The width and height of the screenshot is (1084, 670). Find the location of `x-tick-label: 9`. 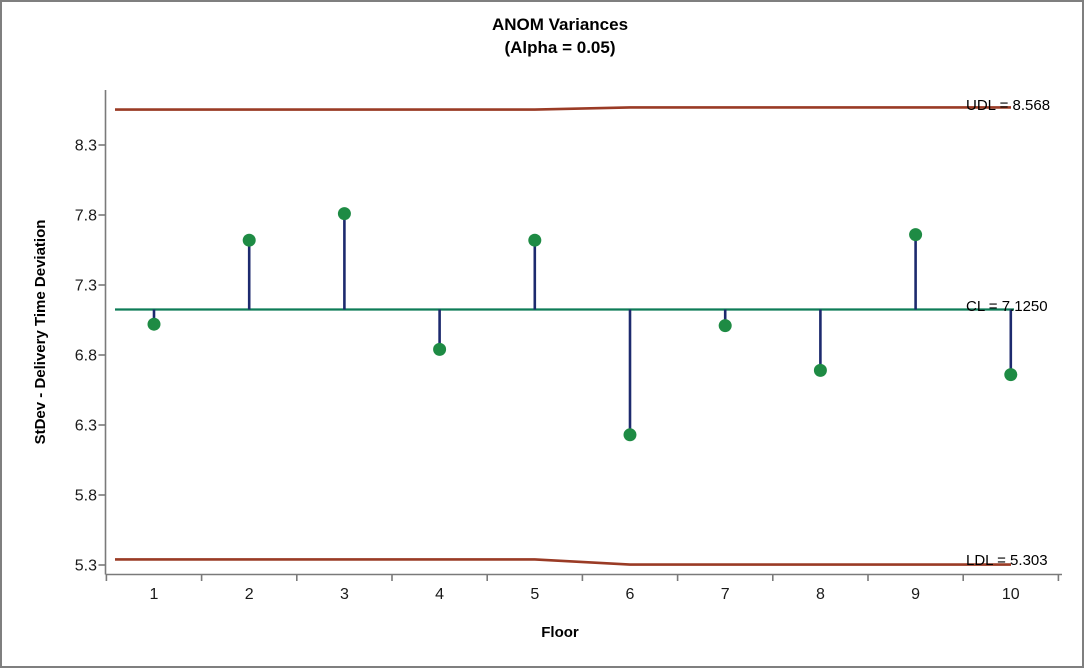

x-tick-label: 9 is located at coordinates (915, 594).